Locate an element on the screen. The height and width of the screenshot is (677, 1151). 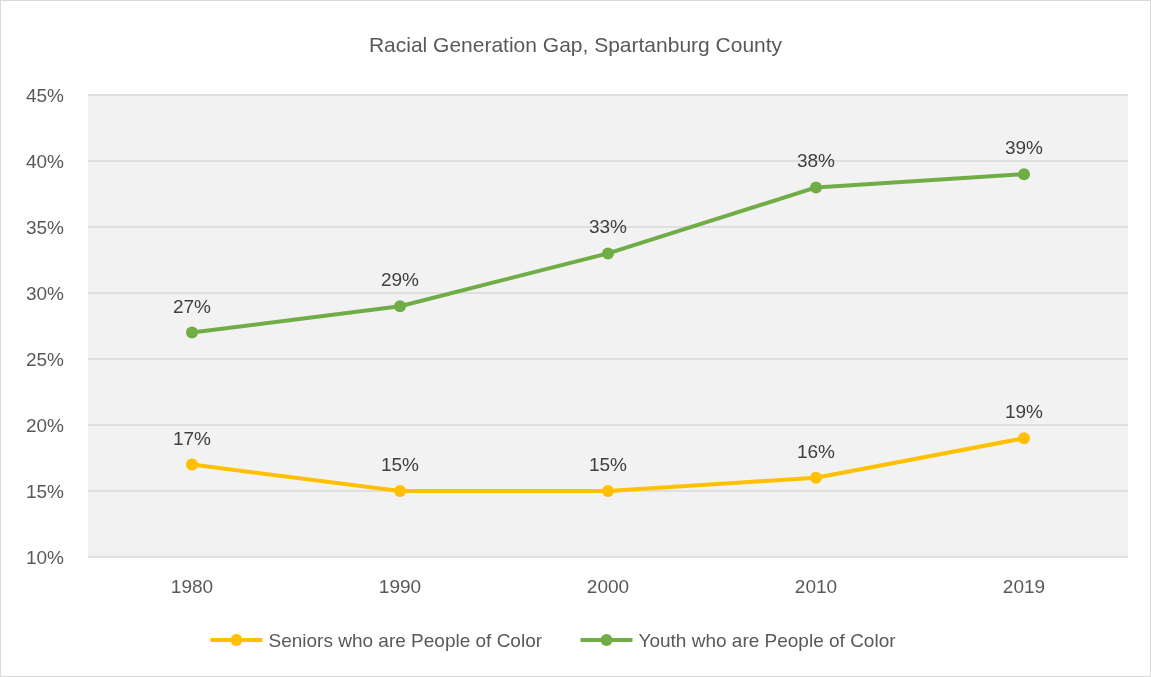
y-tick-label: 30% is located at coordinates (45, 293).